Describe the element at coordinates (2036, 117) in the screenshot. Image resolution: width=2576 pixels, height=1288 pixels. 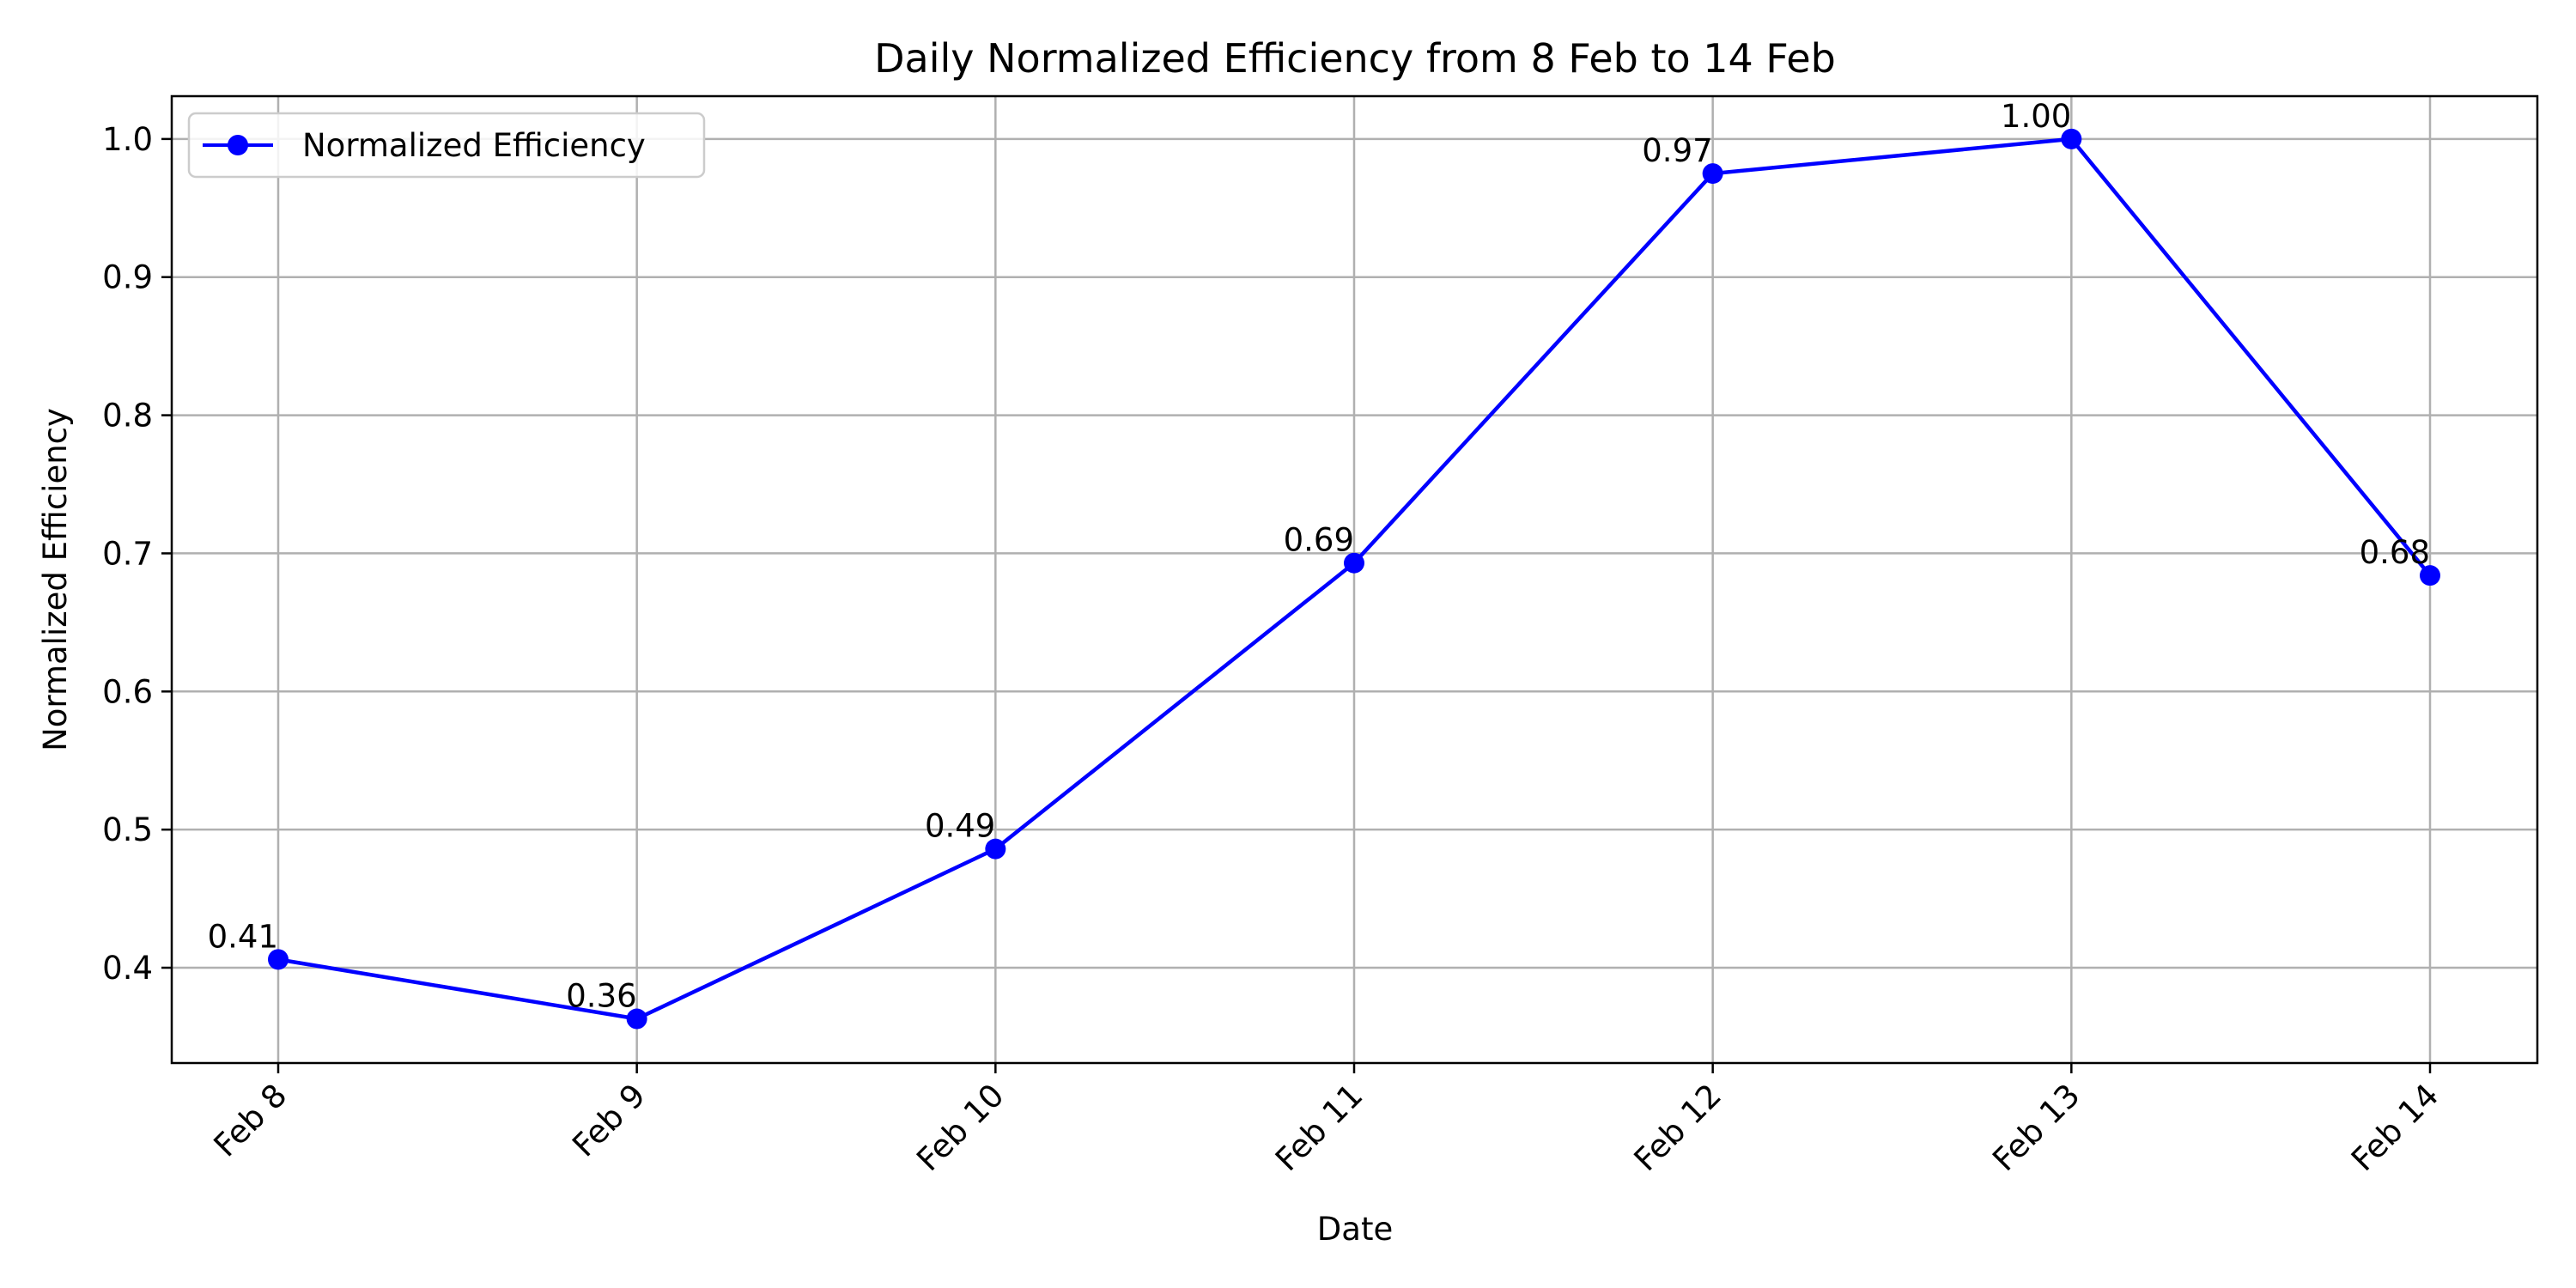
I see `data-label: 1.00` at that location.